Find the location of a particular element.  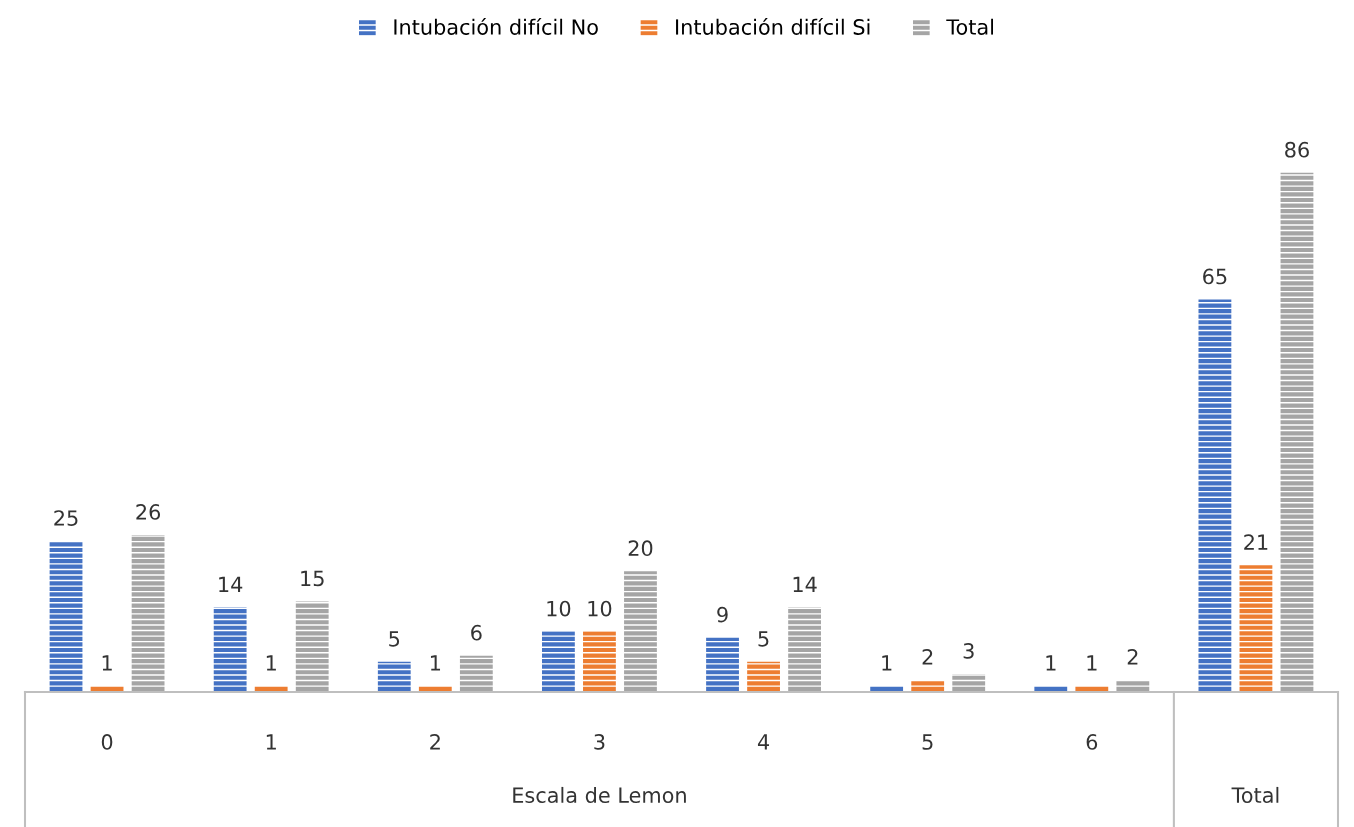

x-tick-label: 4 is located at coordinates (763, 742).